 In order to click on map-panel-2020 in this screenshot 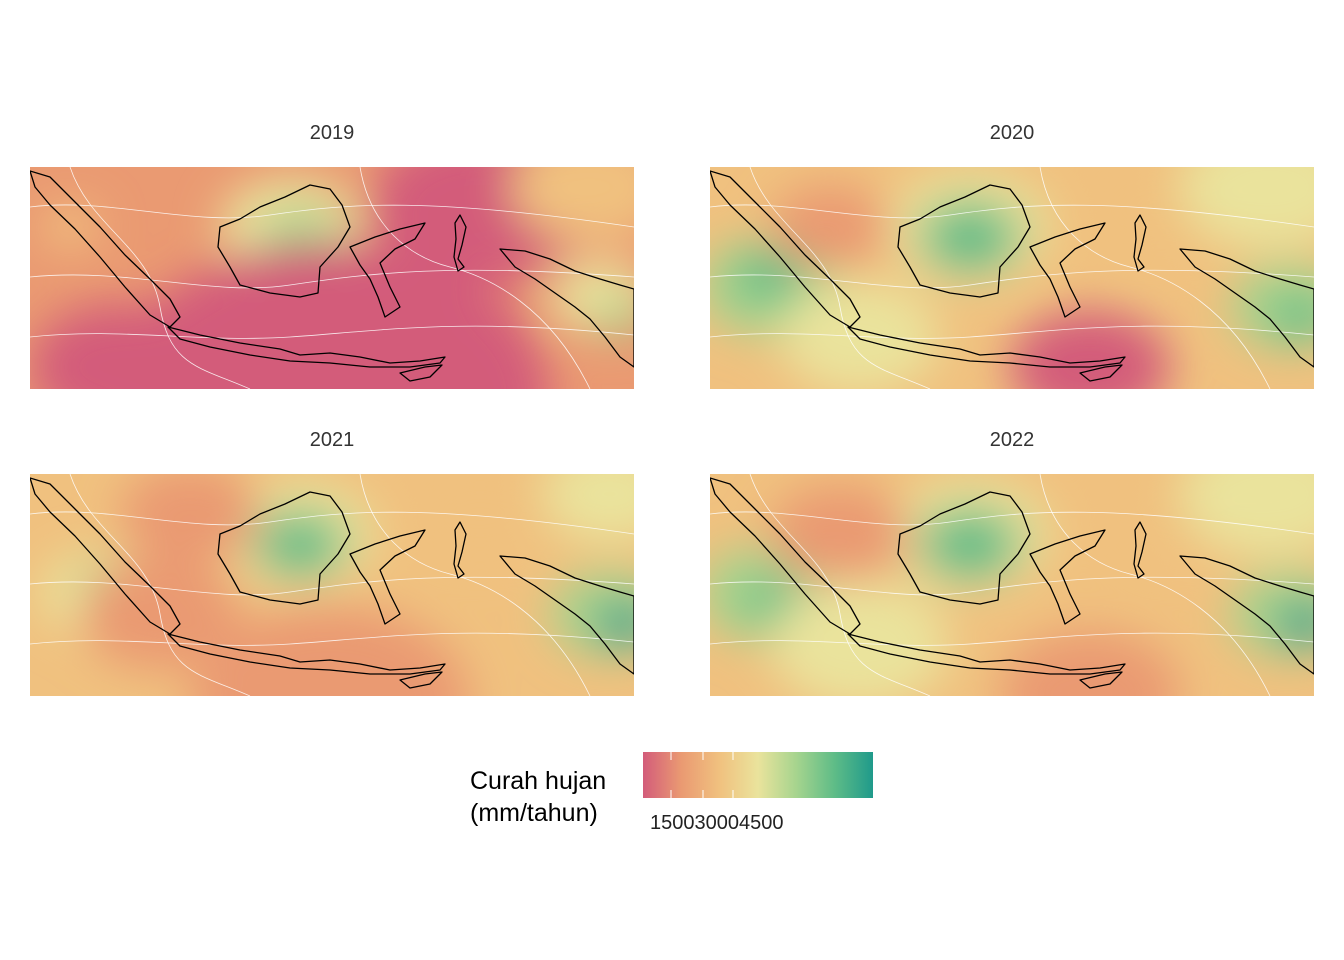, I will do `click(1012, 278)`.